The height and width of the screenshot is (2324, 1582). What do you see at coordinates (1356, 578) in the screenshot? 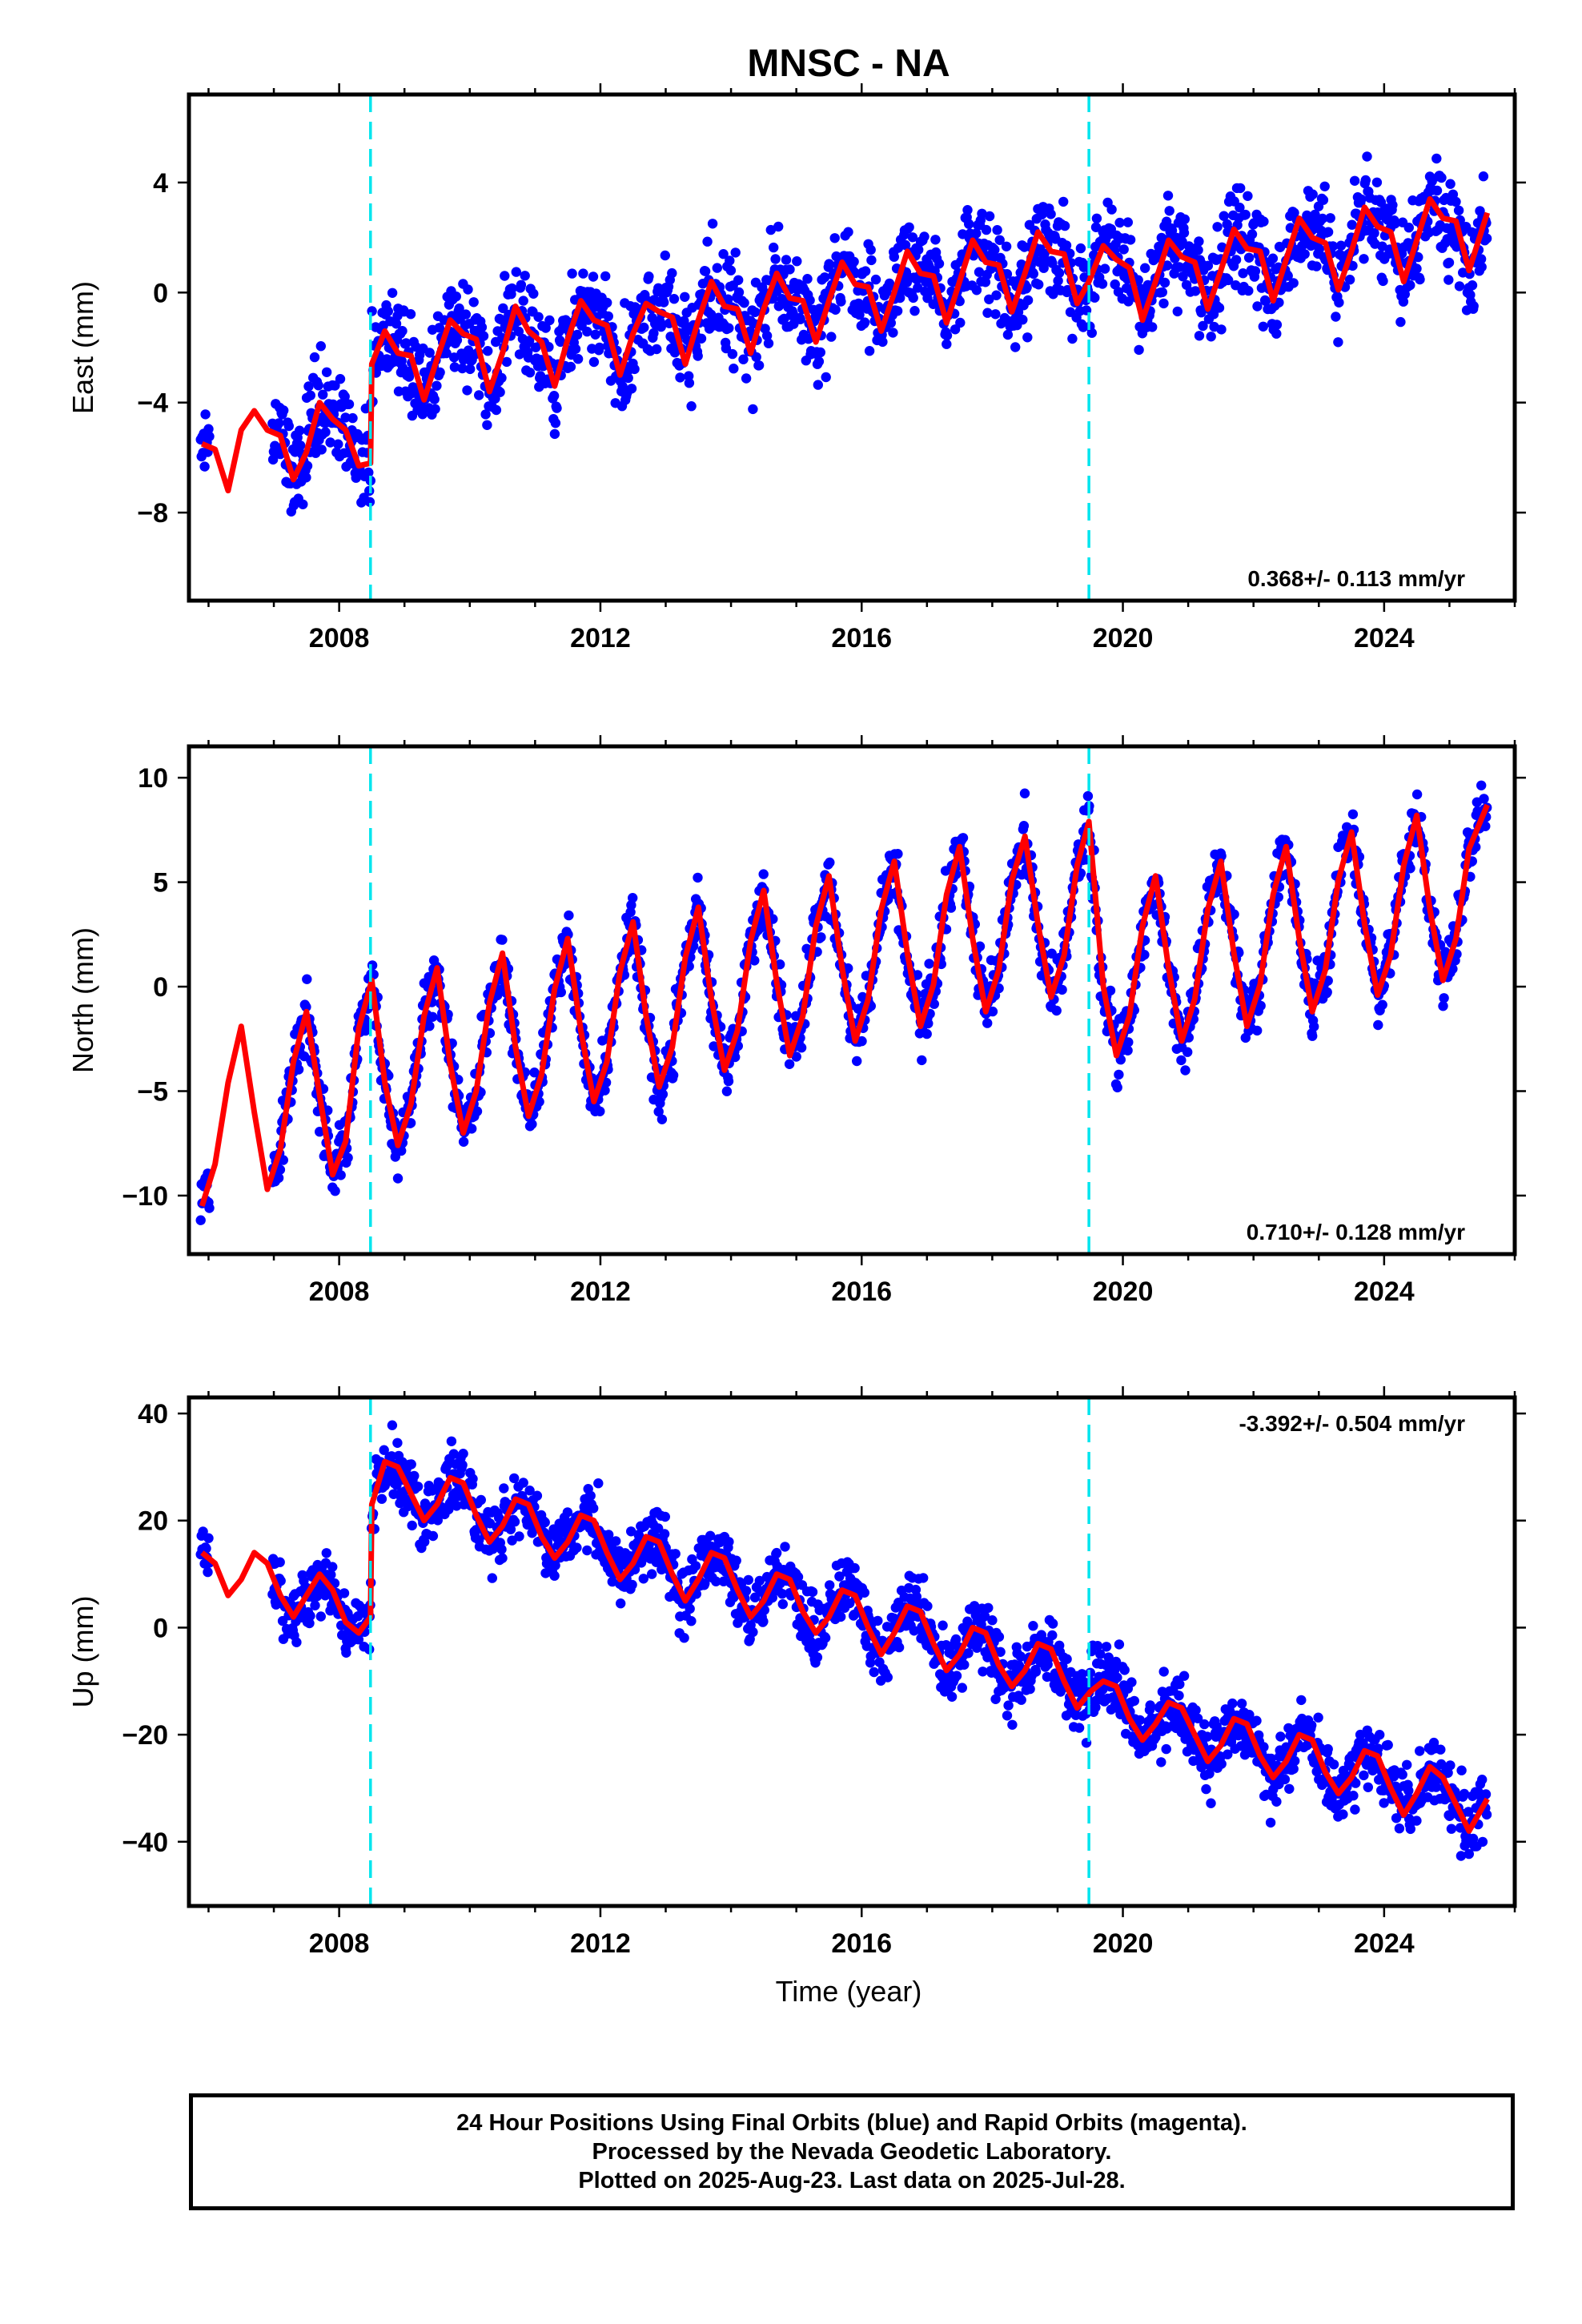
I see `east-rate-label: 0.368+/- 0.113 mm/yr` at bounding box center [1356, 578].